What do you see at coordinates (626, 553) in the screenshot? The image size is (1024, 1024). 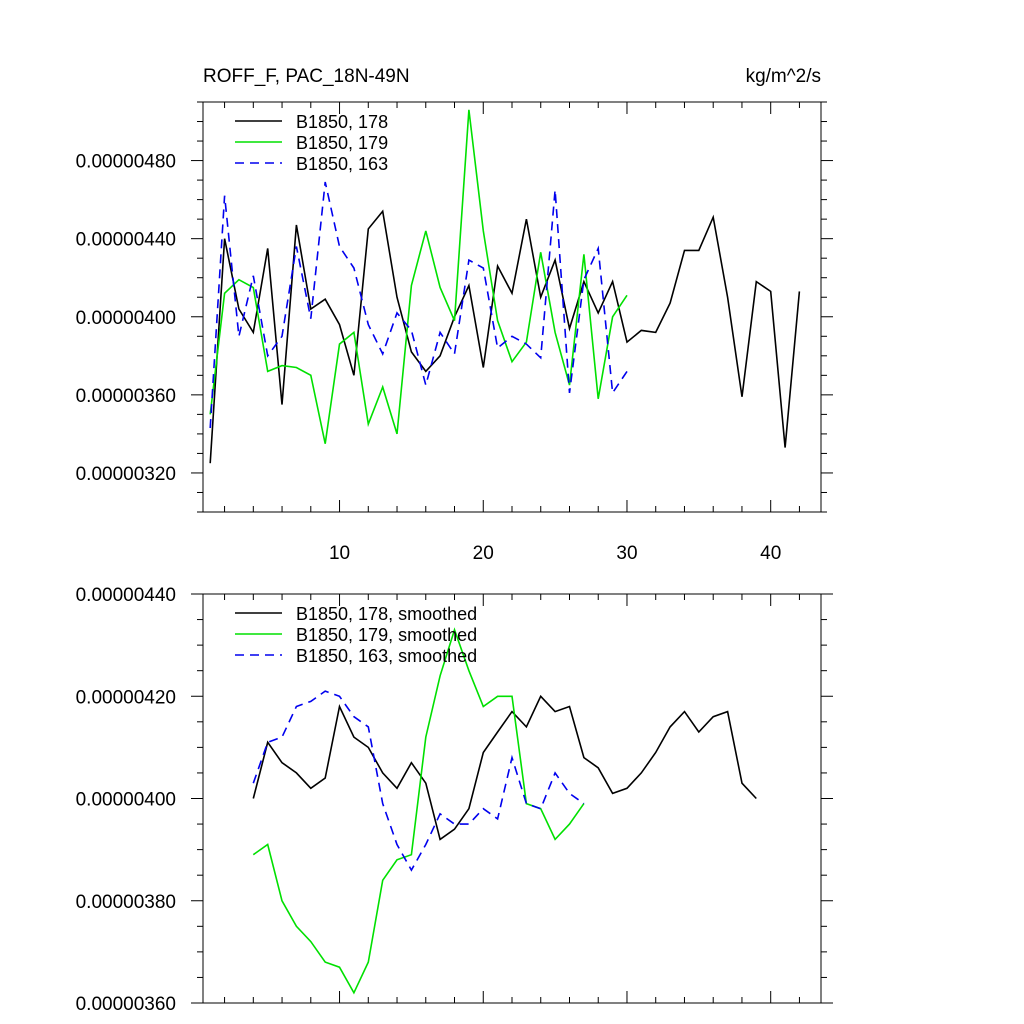 I see `x-tick-label: 30` at bounding box center [626, 553].